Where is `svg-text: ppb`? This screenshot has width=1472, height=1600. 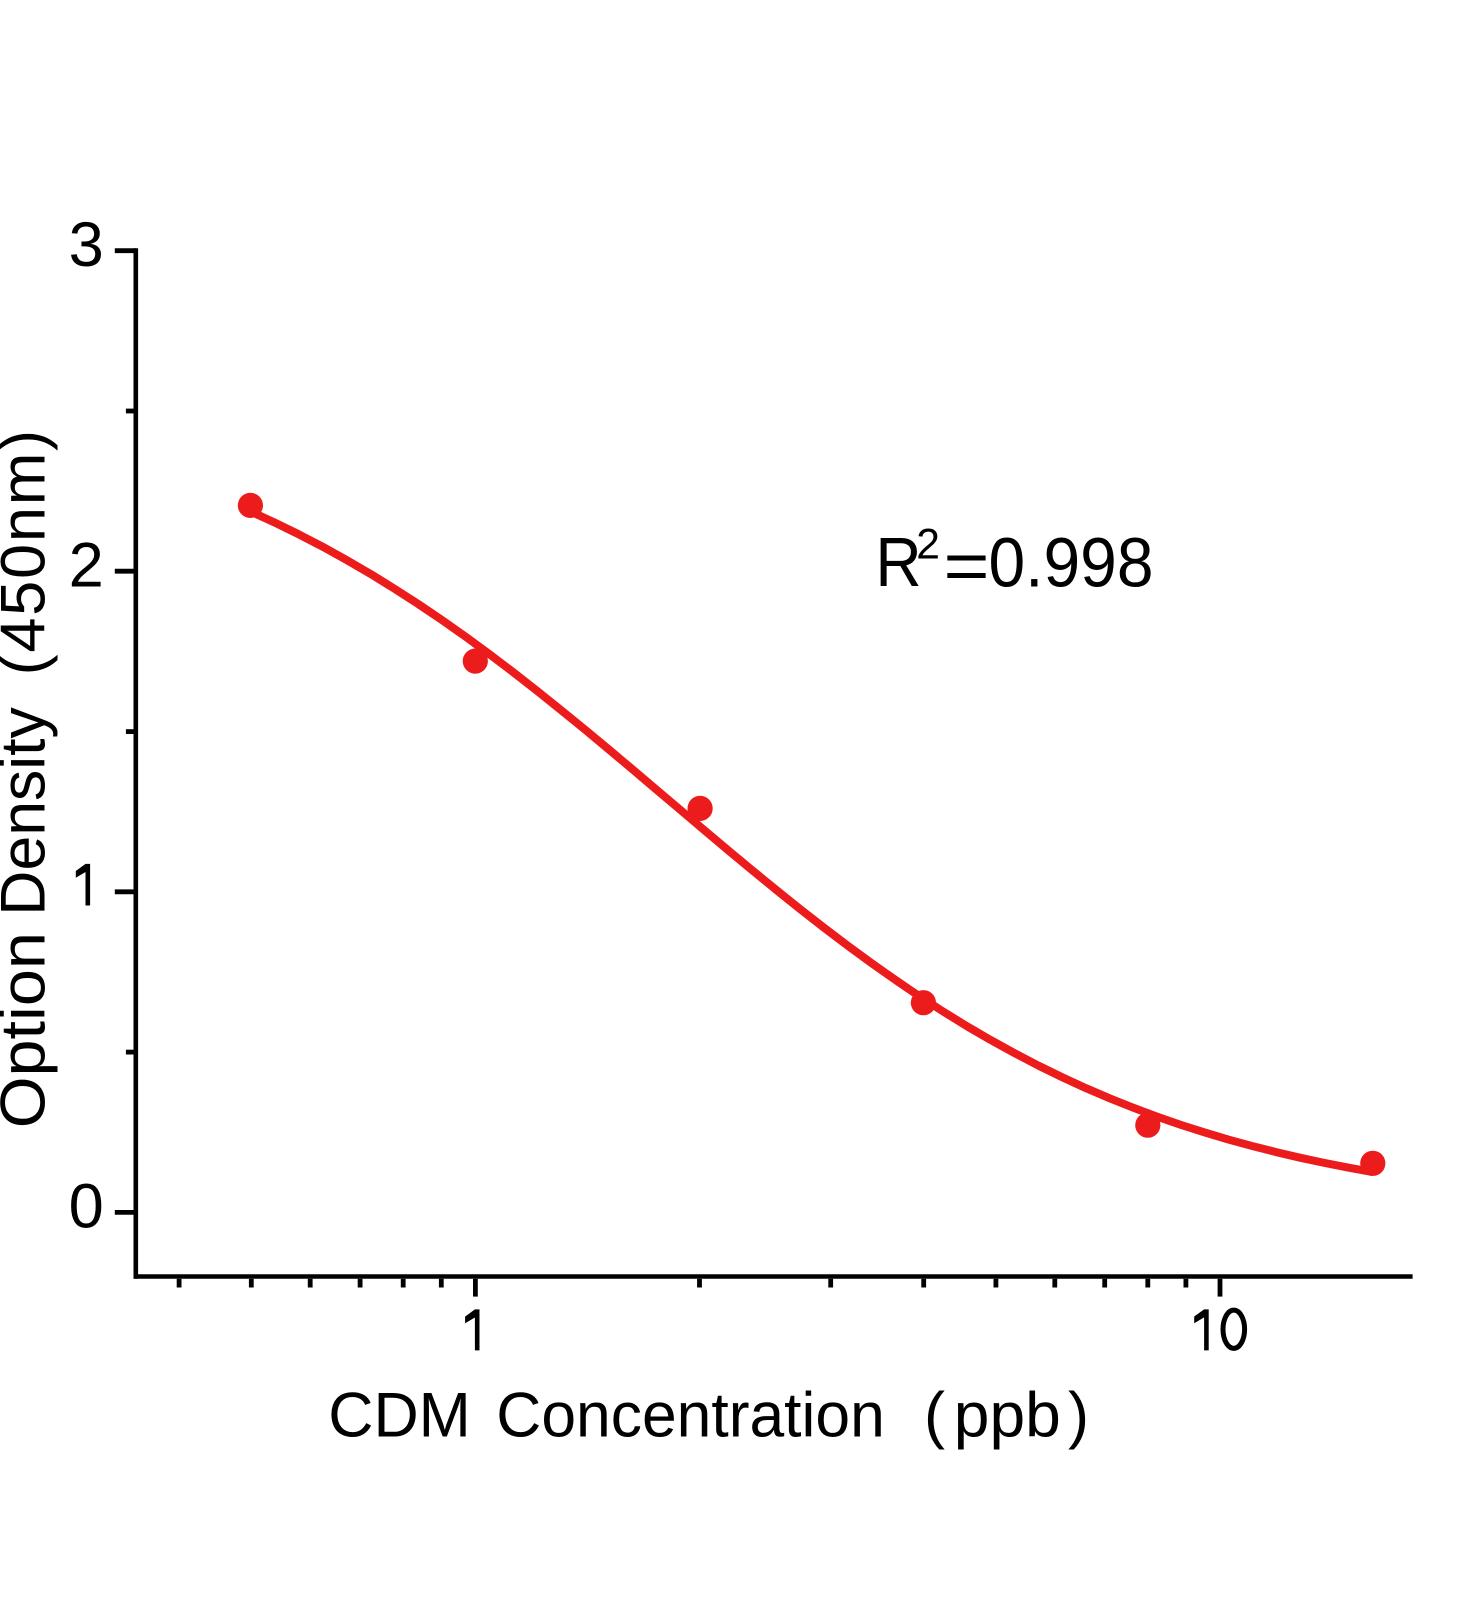
svg-text: ppb is located at coordinates (1007, 1416).